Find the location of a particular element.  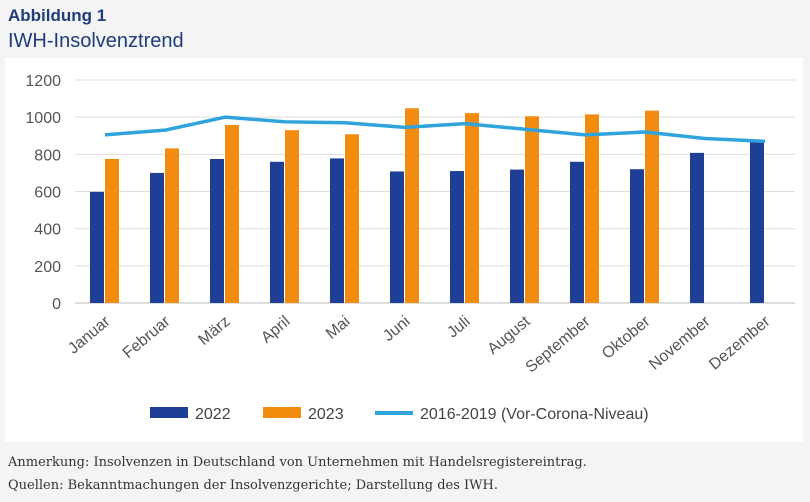

x-tick-label: August is located at coordinates (509, 335).